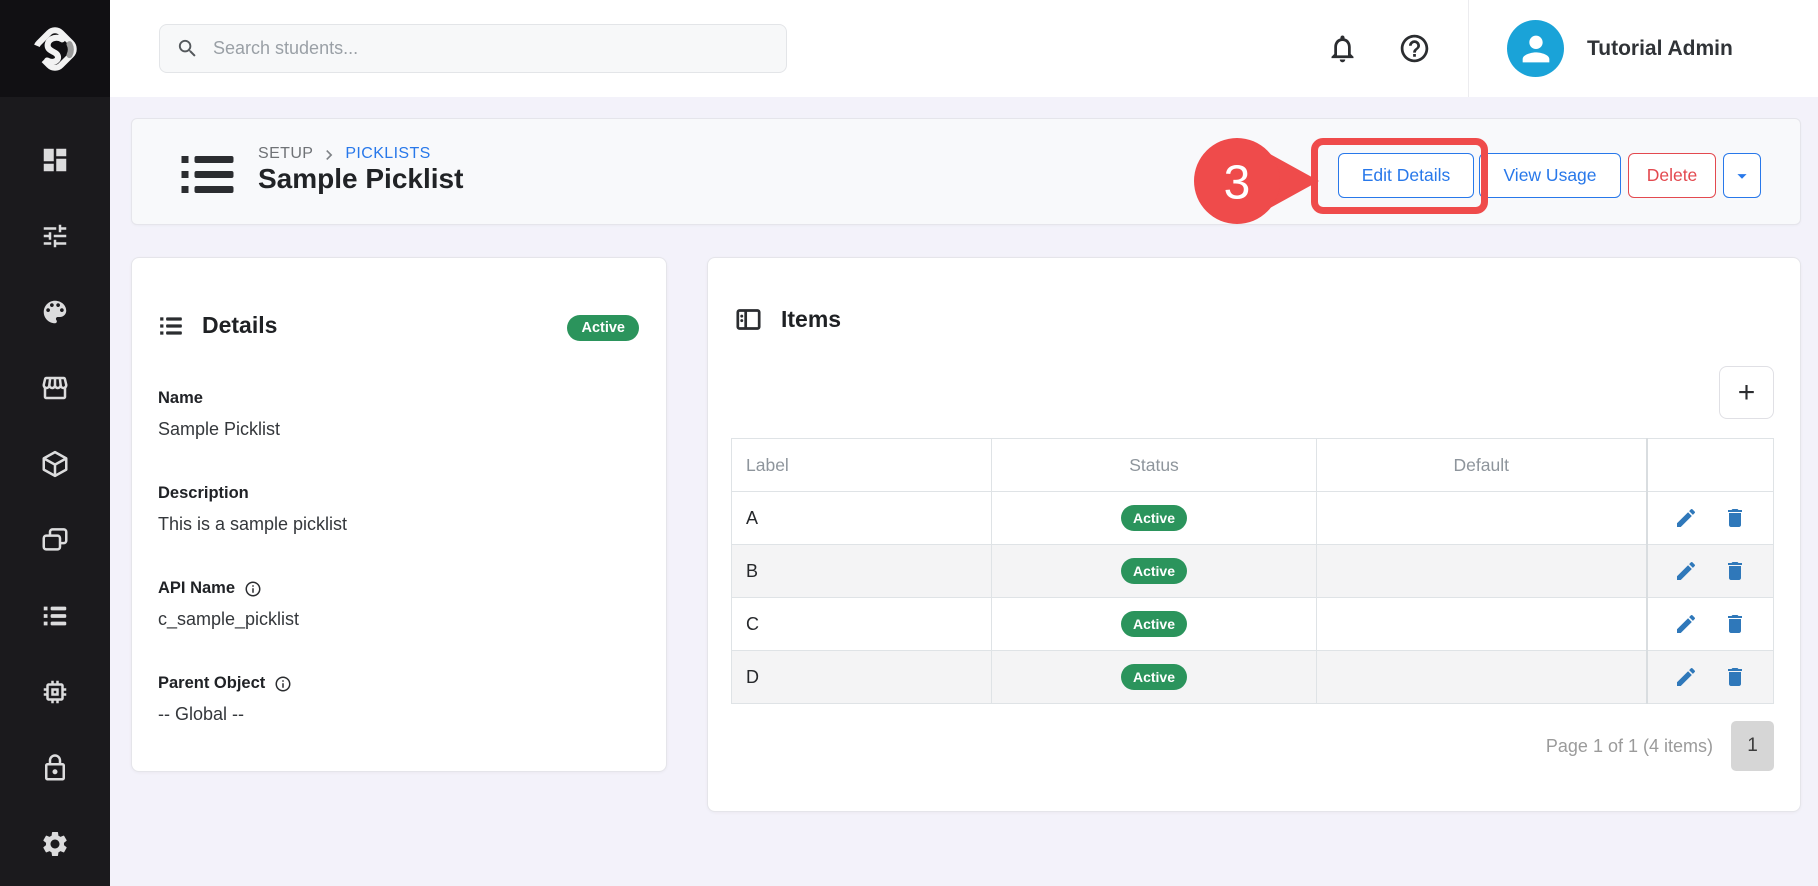 This screenshot has height=886, width=1818. I want to click on sidebar-item-objects, so click(55, 464).